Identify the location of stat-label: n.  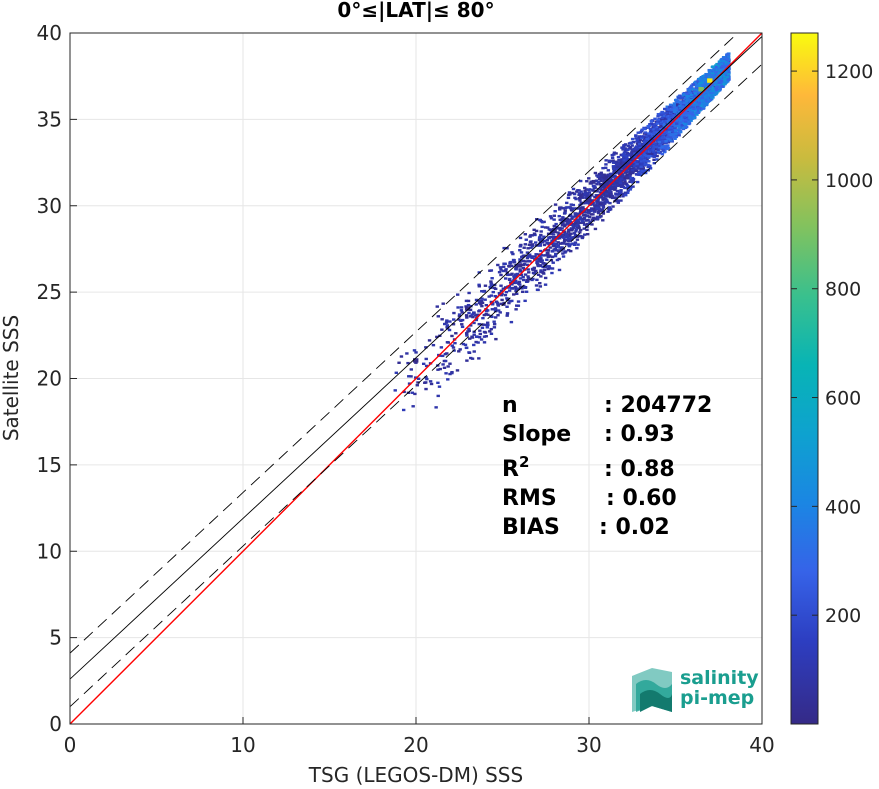
(510, 405).